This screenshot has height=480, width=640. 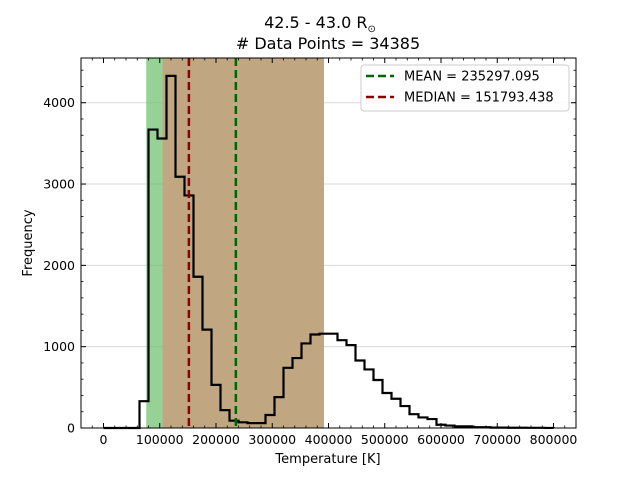 What do you see at coordinates (59, 265) in the screenshot?
I see `y-tick-label: 2000` at bounding box center [59, 265].